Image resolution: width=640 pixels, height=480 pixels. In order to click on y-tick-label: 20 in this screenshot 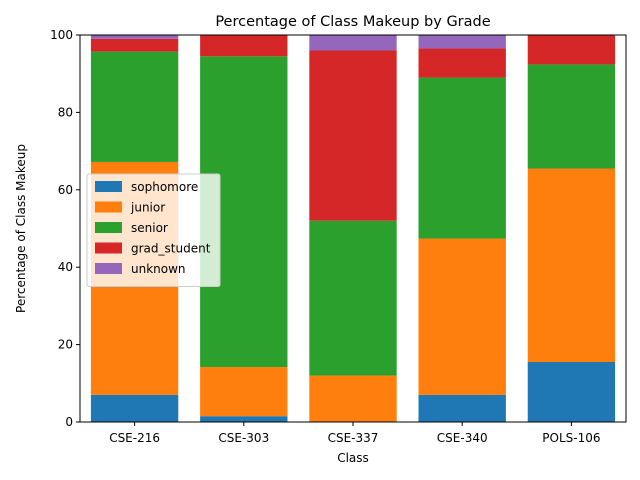, I will do `click(65, 345)`.